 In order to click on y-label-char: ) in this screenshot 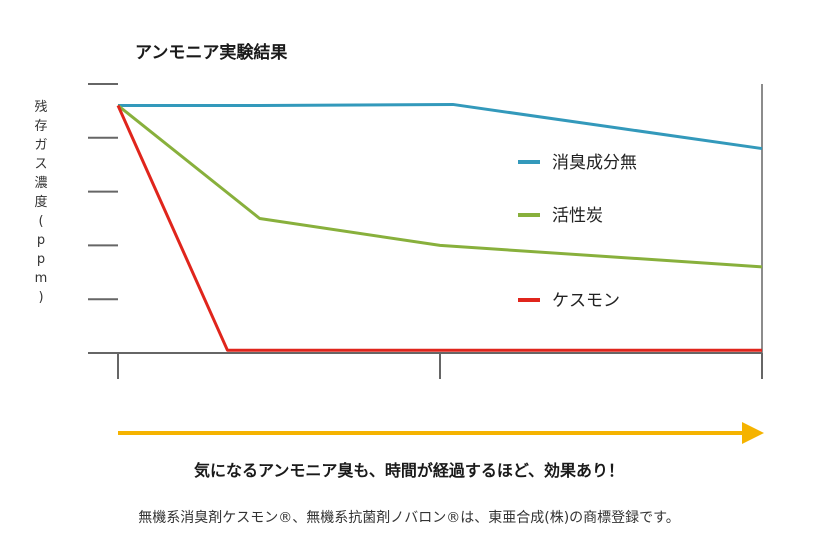, I will do `click(41, 297)`.